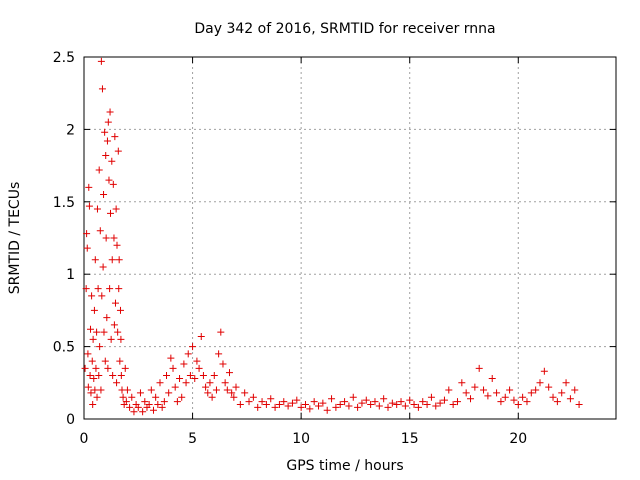 This screenshot has height=480, width=640. Describe the element at coordinates (70, 420) in the screenshot. I see `y-tick-label: 0` at that location.